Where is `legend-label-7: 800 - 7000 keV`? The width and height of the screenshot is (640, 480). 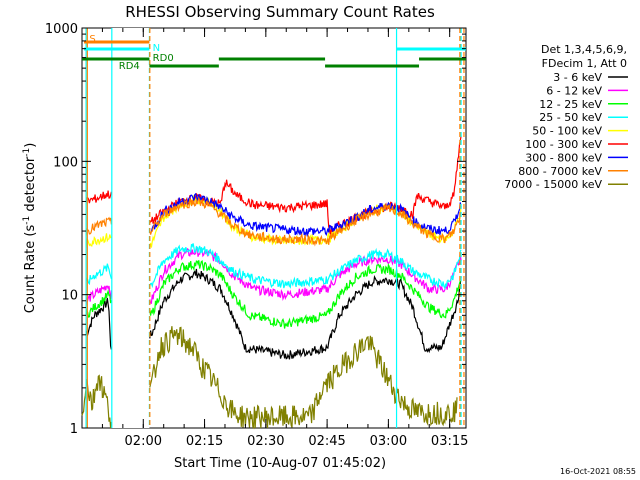 legend-label-7: 800 - 7000 keV is located at coordinates (560, 171).